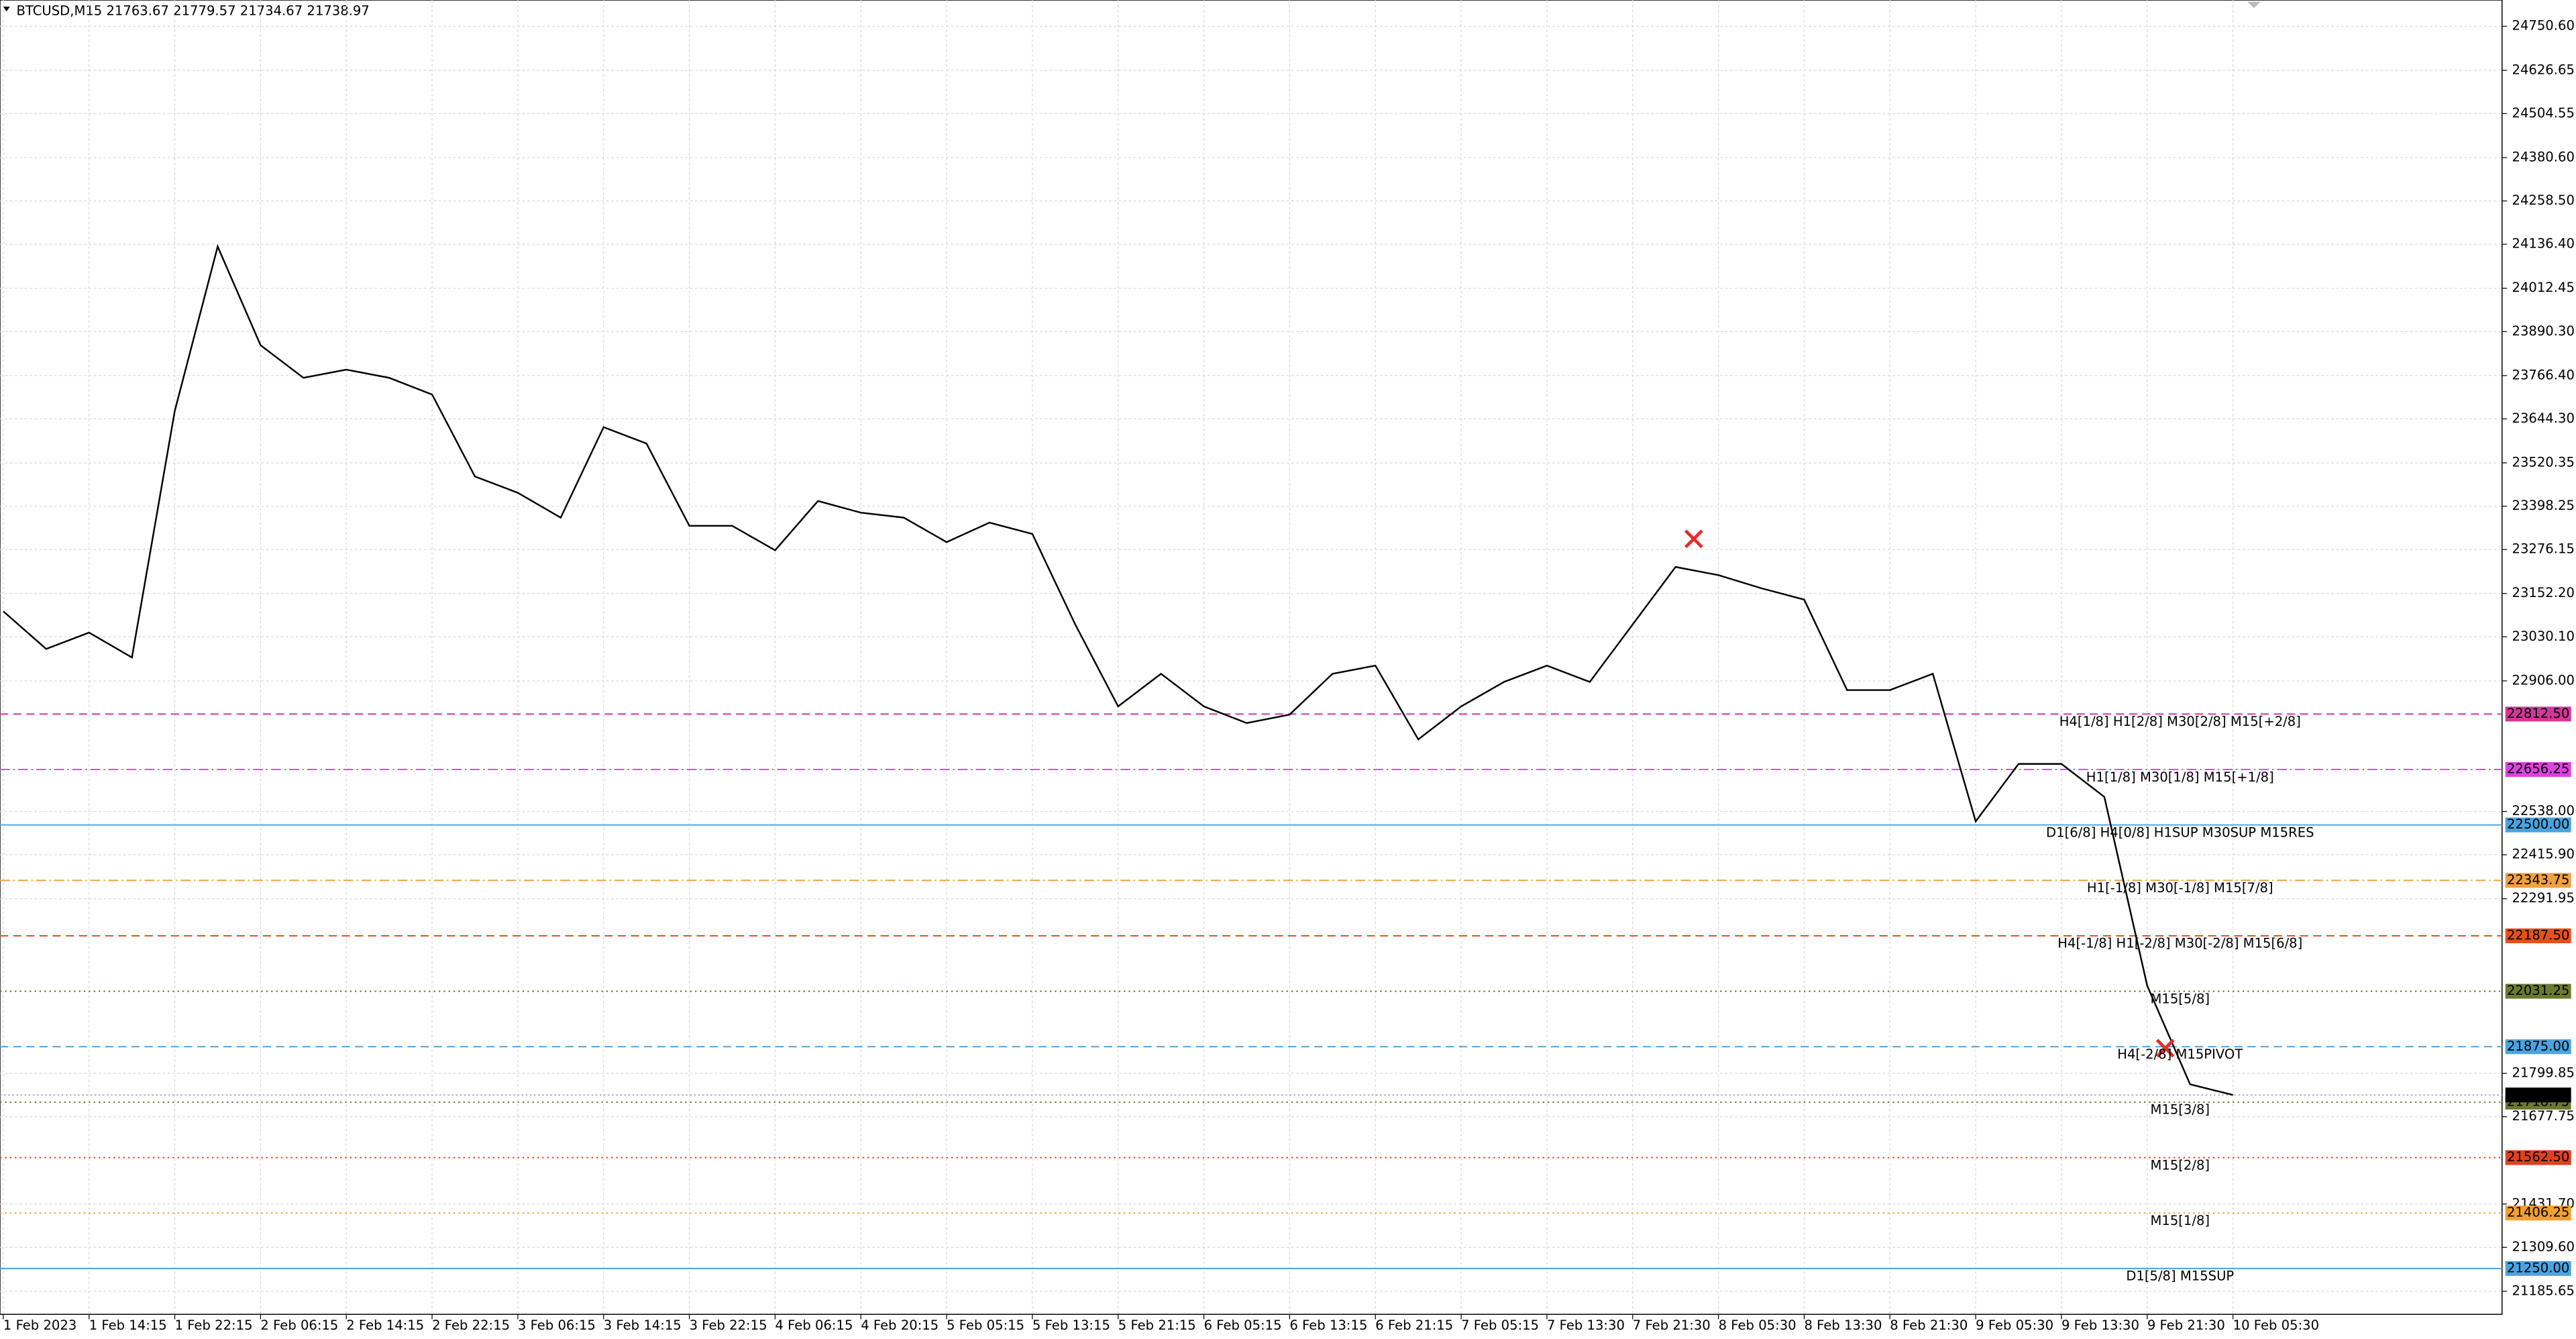  What do you see at coordinates (2254, 5) in the screenshot?
I see `shift-marker` at bounding box center [2254, 5].